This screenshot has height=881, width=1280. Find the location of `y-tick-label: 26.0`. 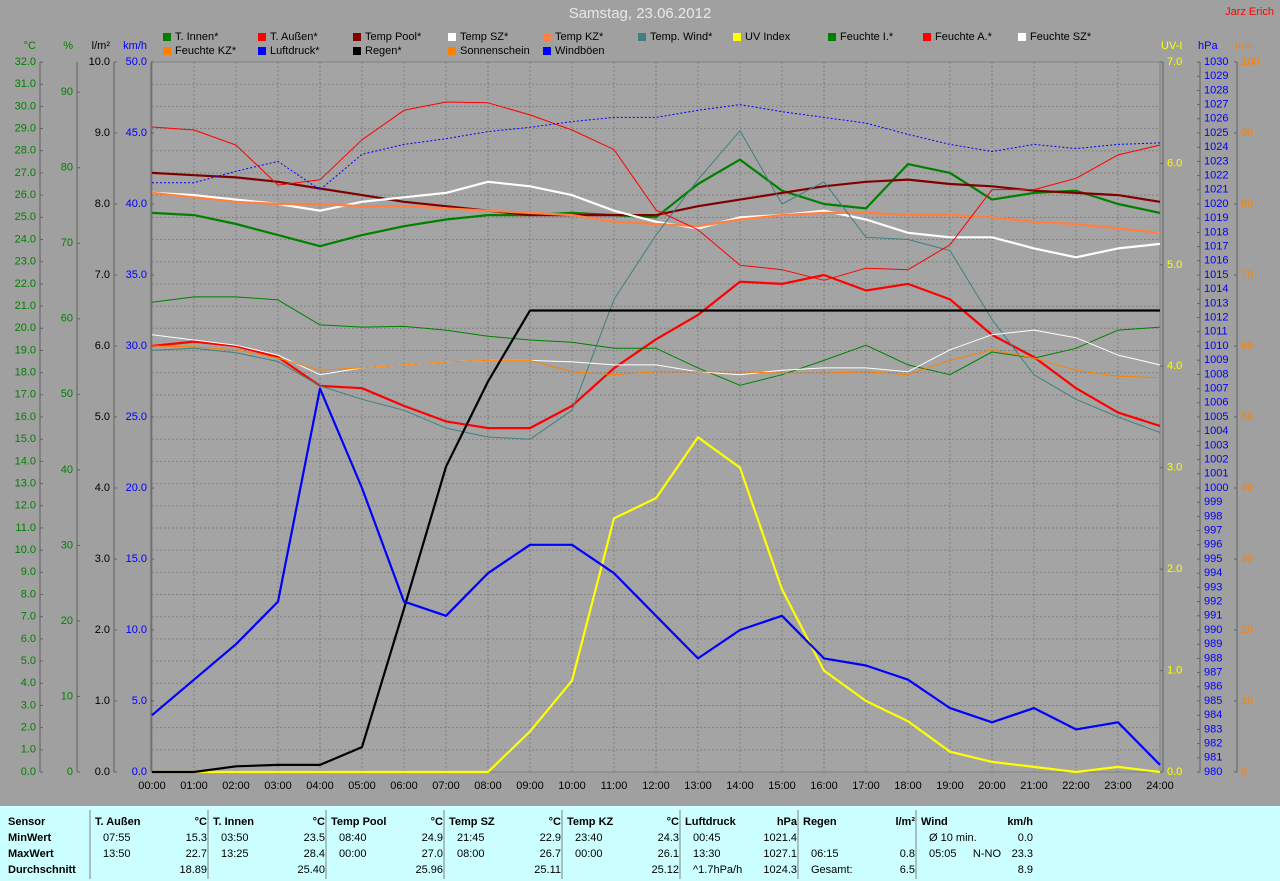

y-tick-label: 26.0 is located at coordinates (25, 195).